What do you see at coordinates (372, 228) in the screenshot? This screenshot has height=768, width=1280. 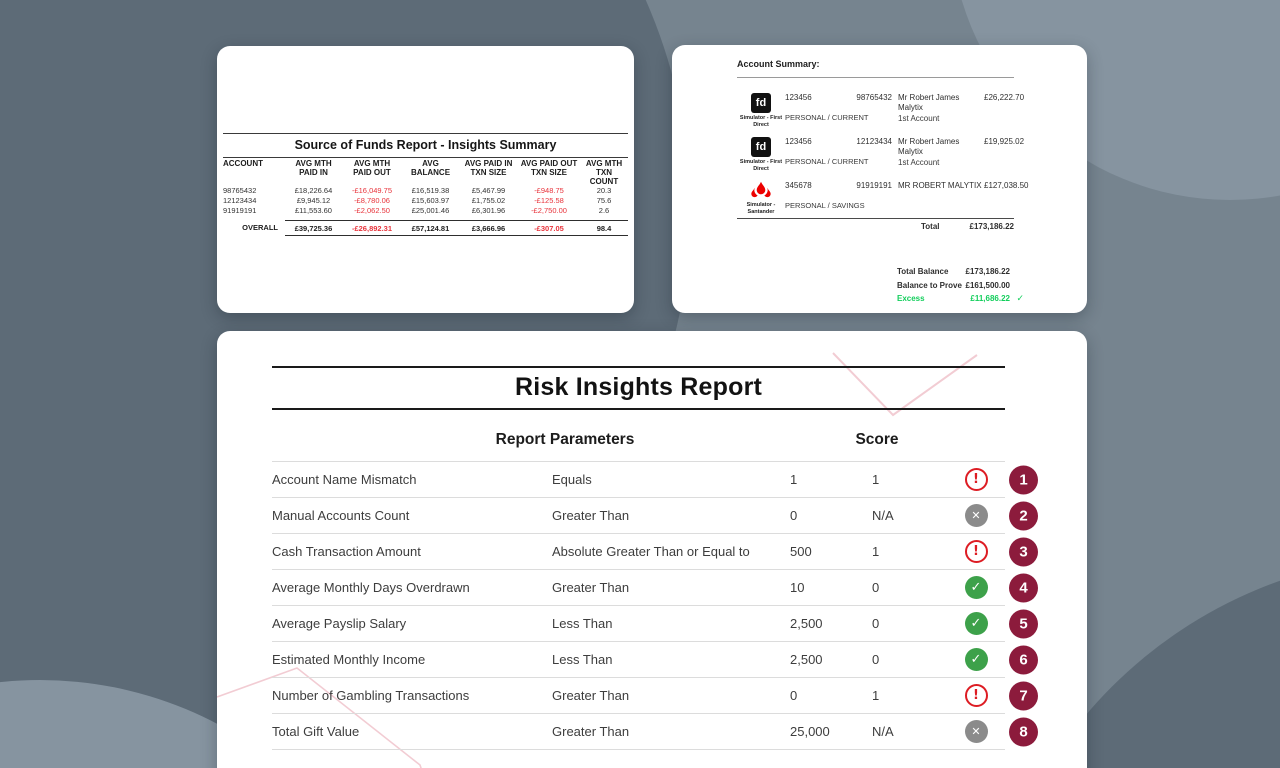 I see `table-cell: -£26,892.31` at bounding box center [372, 228].